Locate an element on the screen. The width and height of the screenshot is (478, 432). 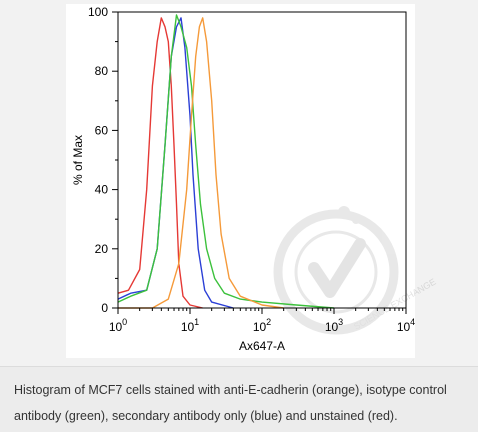
watermark-logo: SCIENCE EXCHANGE is located at coordinates (355, 270).